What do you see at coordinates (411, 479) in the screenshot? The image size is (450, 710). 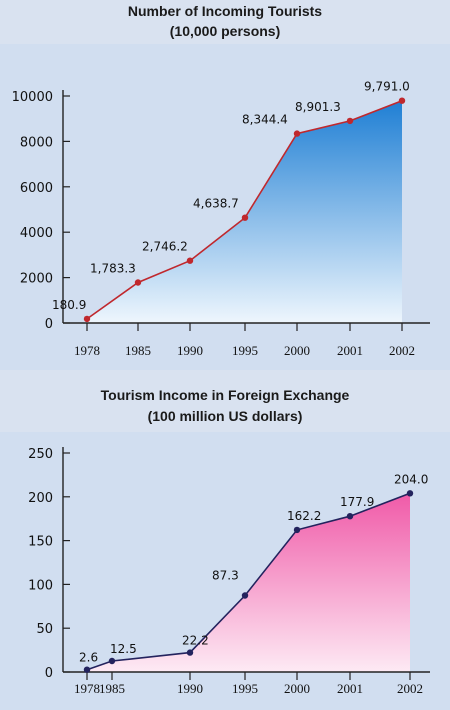 I see `chart2-data-label: 204.0` at bounding box center [411, 479].